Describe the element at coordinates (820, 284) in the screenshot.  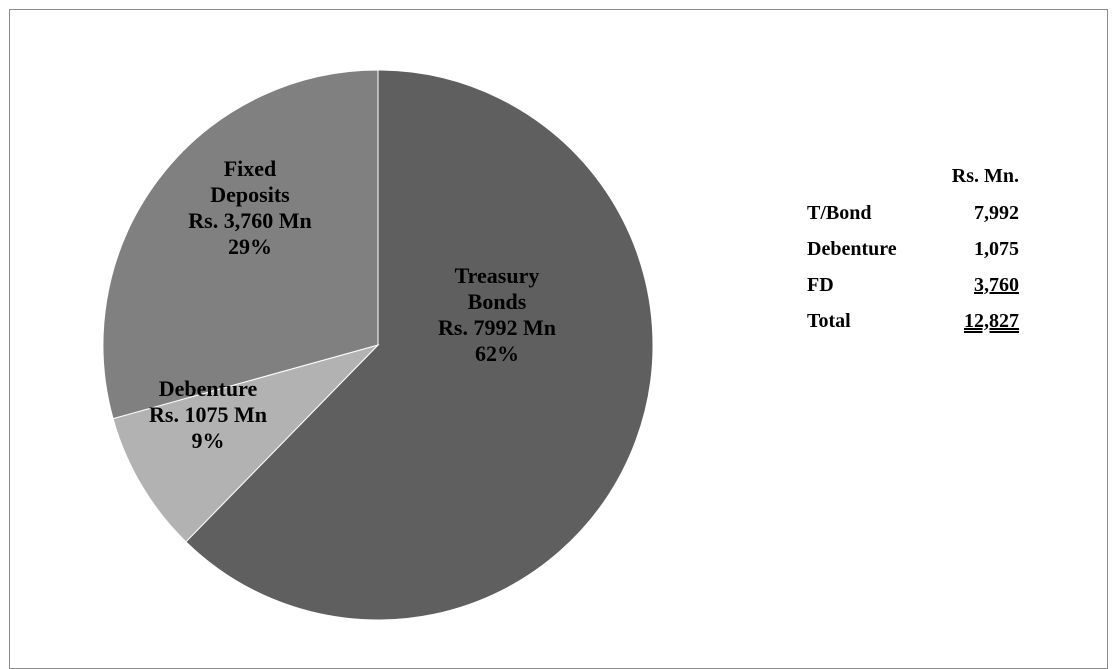
I see `table-row-name: FD` at that location.